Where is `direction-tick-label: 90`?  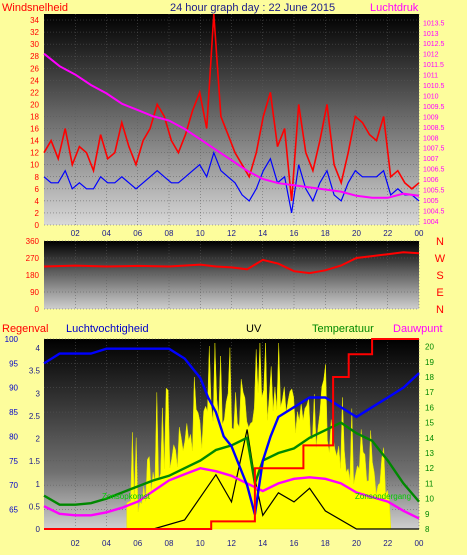
direction-tick-label: 90 is located at coordinates (34, 292).